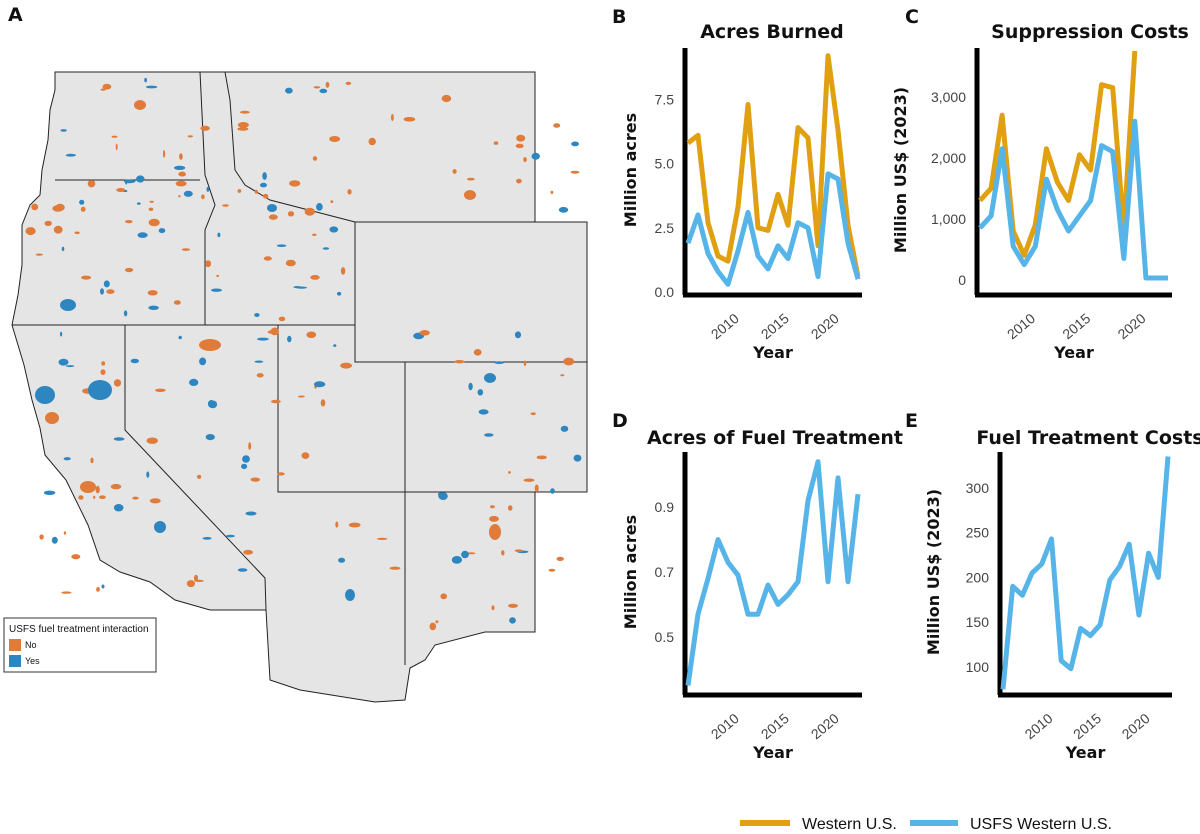 This screenshot has height=834, width=1200. I want to click on y-tick-label: 2.5, so click(665, 228).